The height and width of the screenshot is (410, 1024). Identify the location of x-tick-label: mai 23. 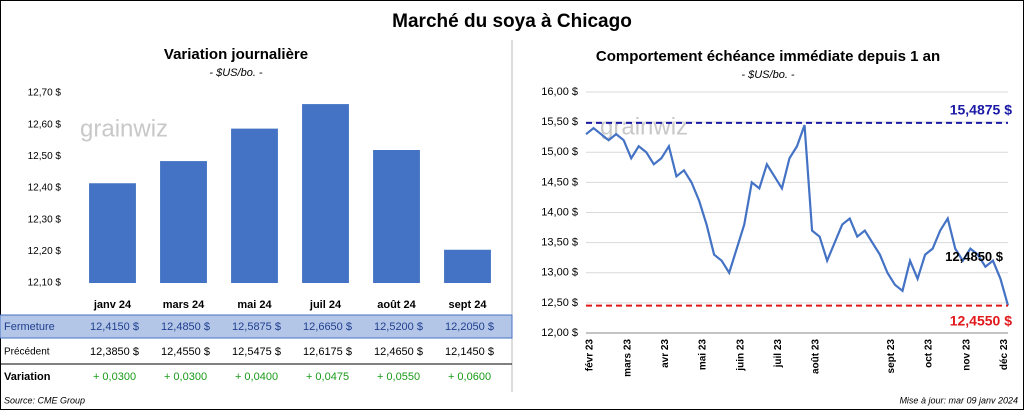
(703, 355).